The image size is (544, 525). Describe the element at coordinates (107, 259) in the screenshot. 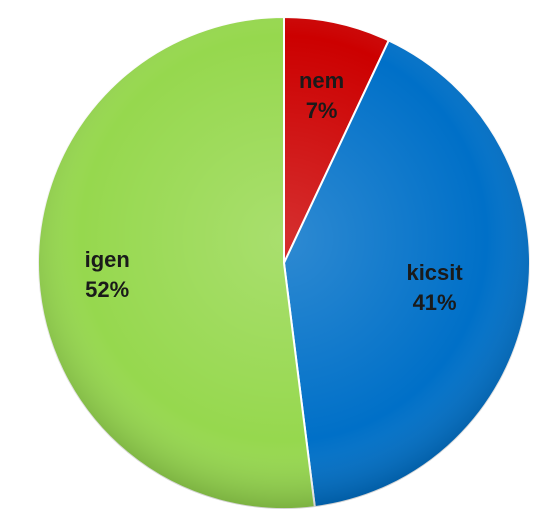

I see `slice-label-igen: igen` at that location.